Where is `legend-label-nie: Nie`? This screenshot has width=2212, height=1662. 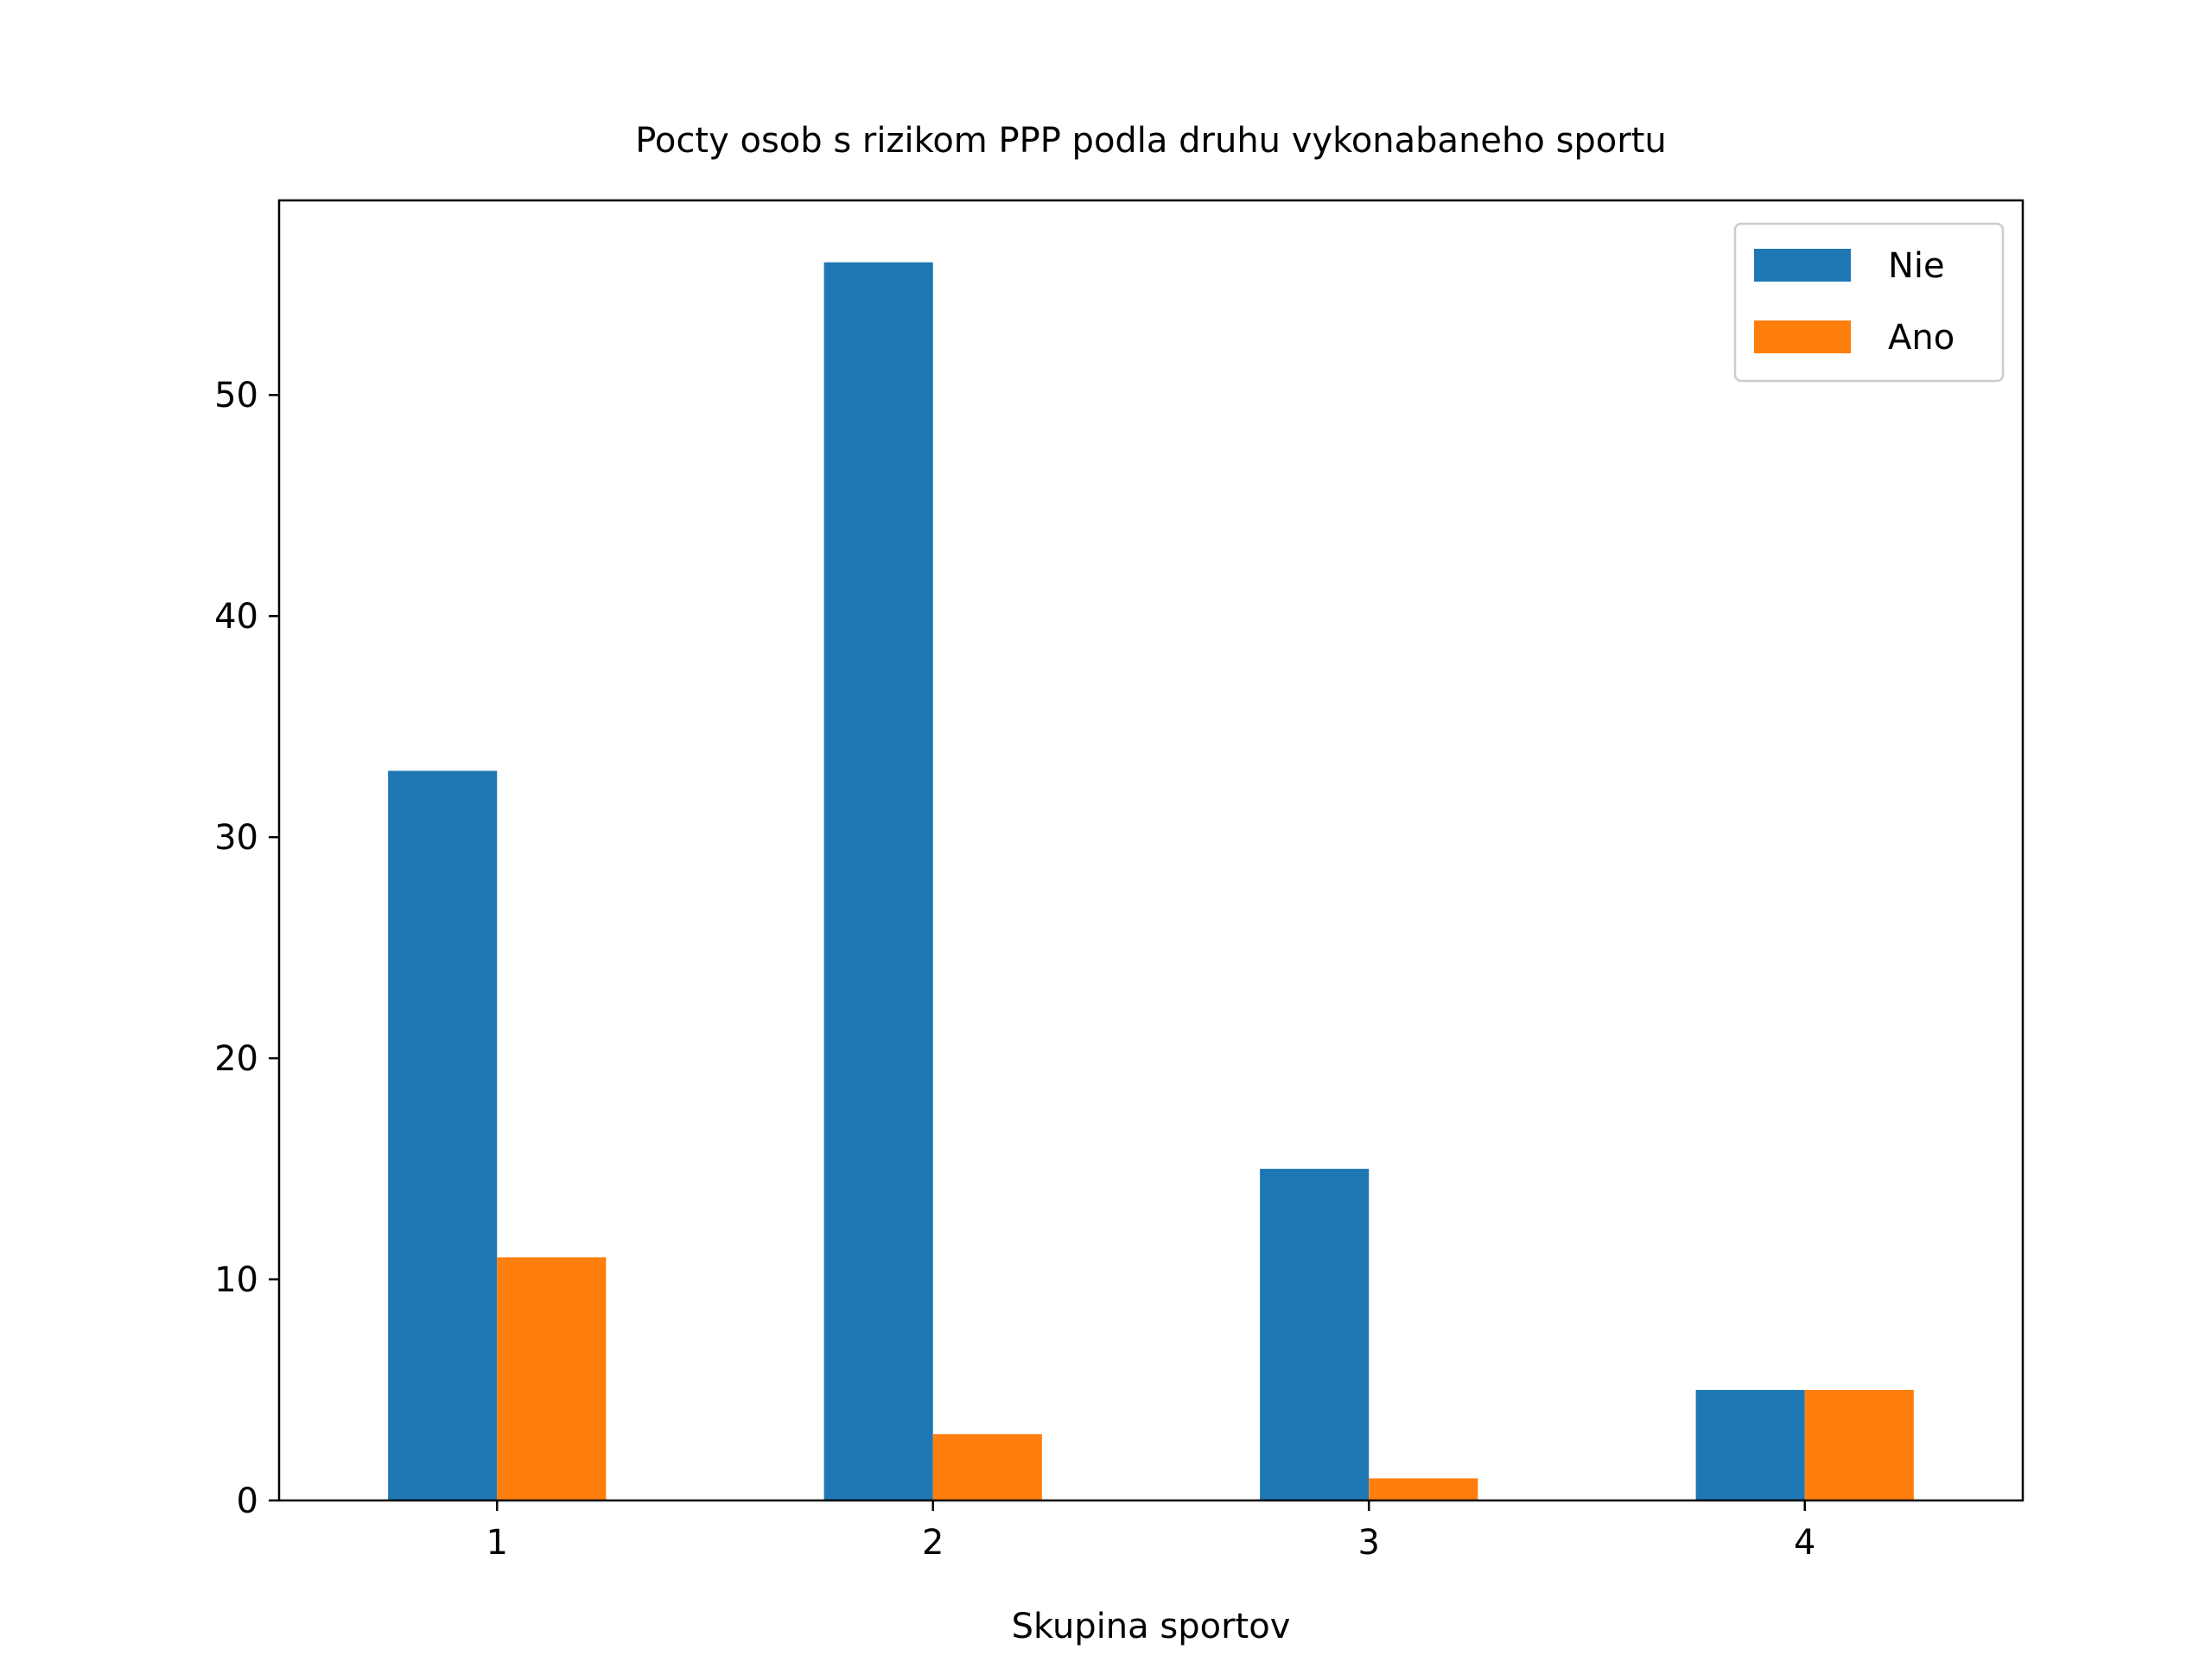 legend-label-nie: Nie is located at coordinates (1916, 266).